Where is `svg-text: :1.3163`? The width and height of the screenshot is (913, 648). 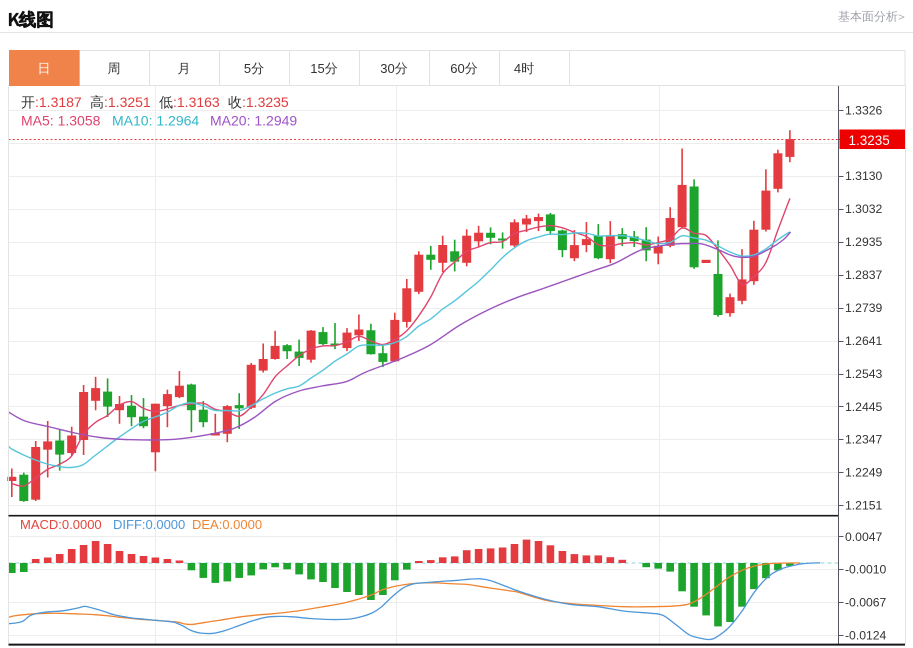
svg-text: :1.3163 is located at coordinates (196, 102).